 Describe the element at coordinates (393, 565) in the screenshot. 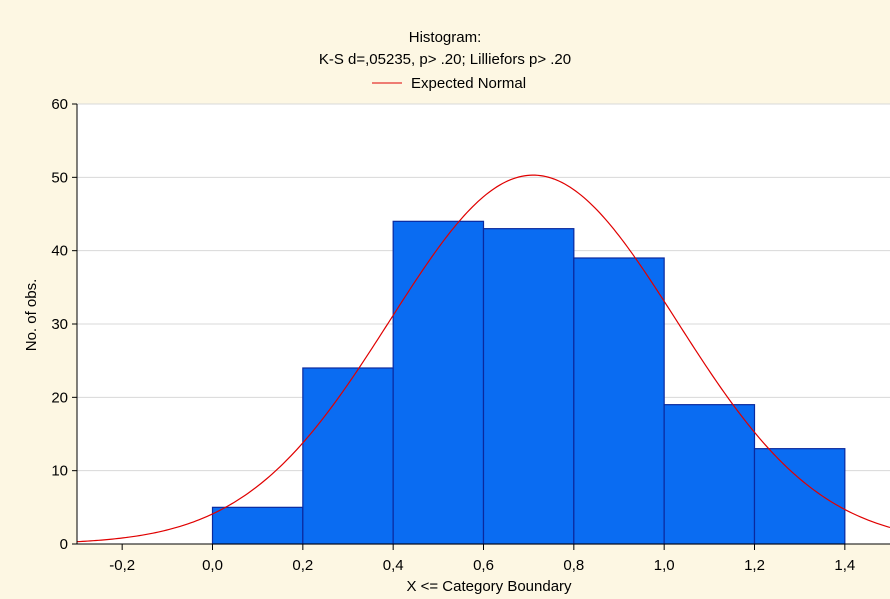

I see `x-tick-label: 0,4` at that location.